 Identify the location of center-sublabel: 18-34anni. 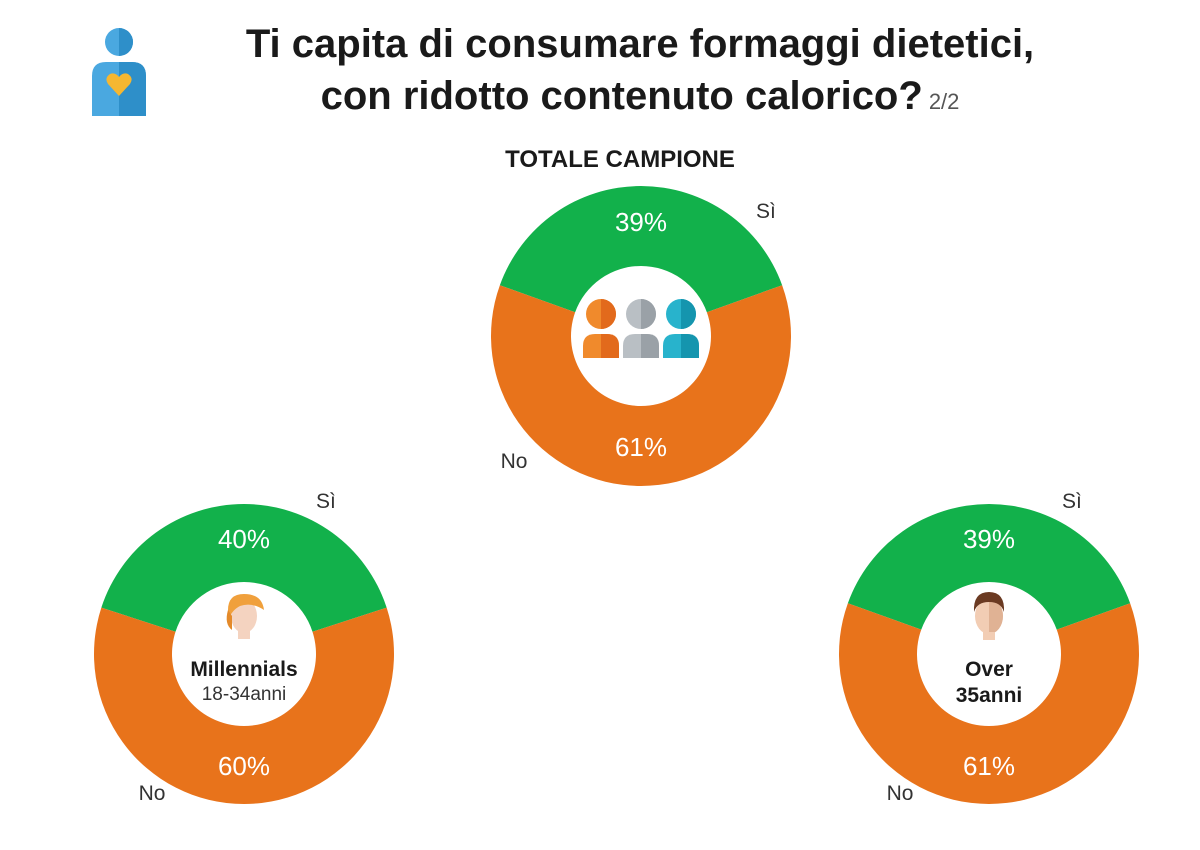
(244, 694).